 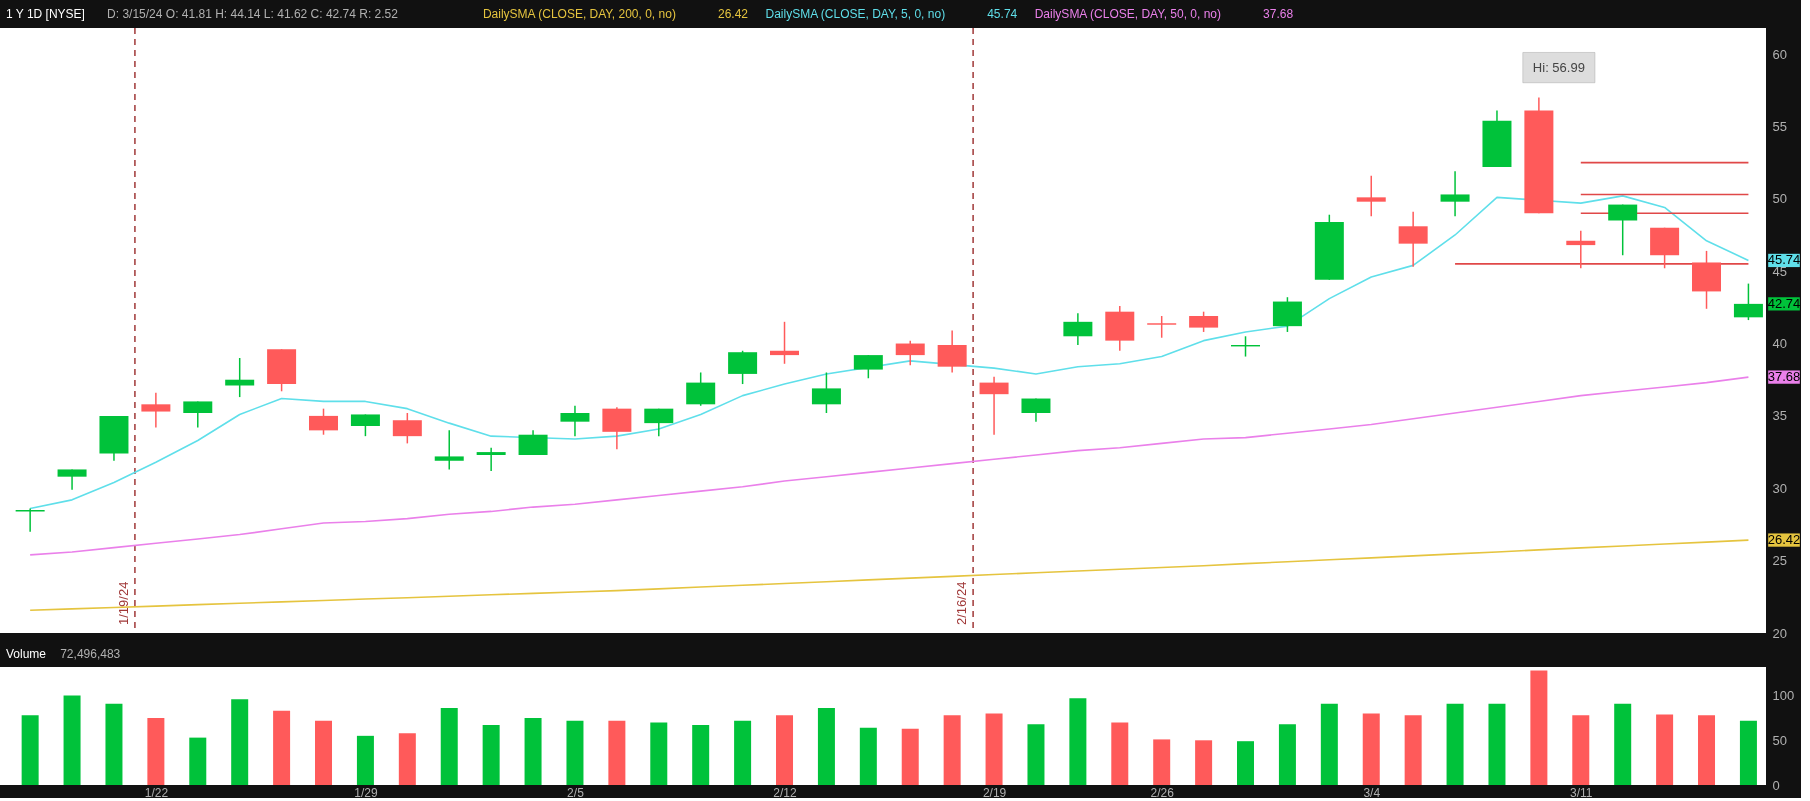 What do you see at coordinates (1784, 303) in the screenshot?
I see `text: 42.74` at bounding box center [1784, 303].